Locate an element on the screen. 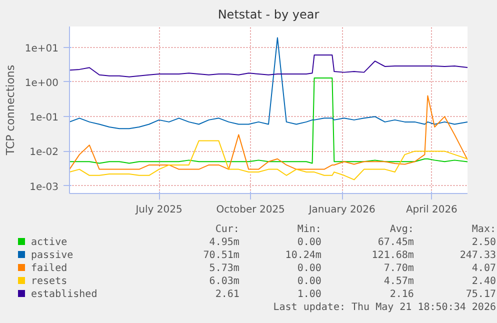 The image size is (497, 323). text: 5.73m is located at coordinates (224, 268).